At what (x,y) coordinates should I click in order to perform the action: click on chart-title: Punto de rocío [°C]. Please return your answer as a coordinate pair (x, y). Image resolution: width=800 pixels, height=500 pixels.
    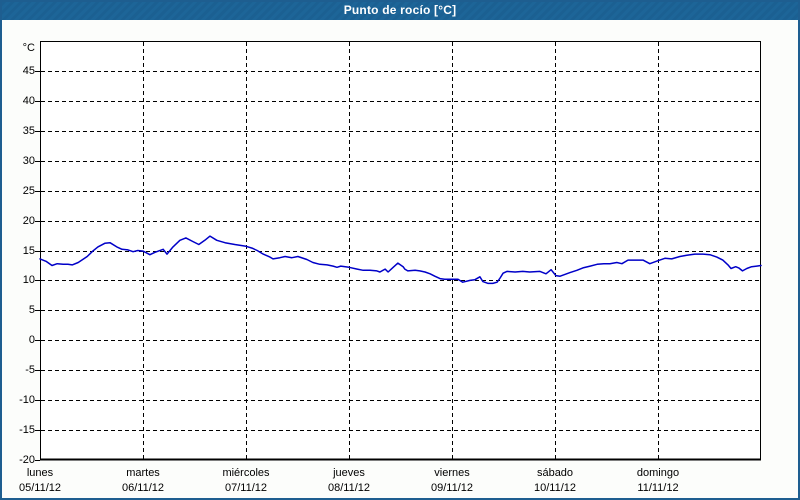
    Looking at the image, I should click on (400, 10).